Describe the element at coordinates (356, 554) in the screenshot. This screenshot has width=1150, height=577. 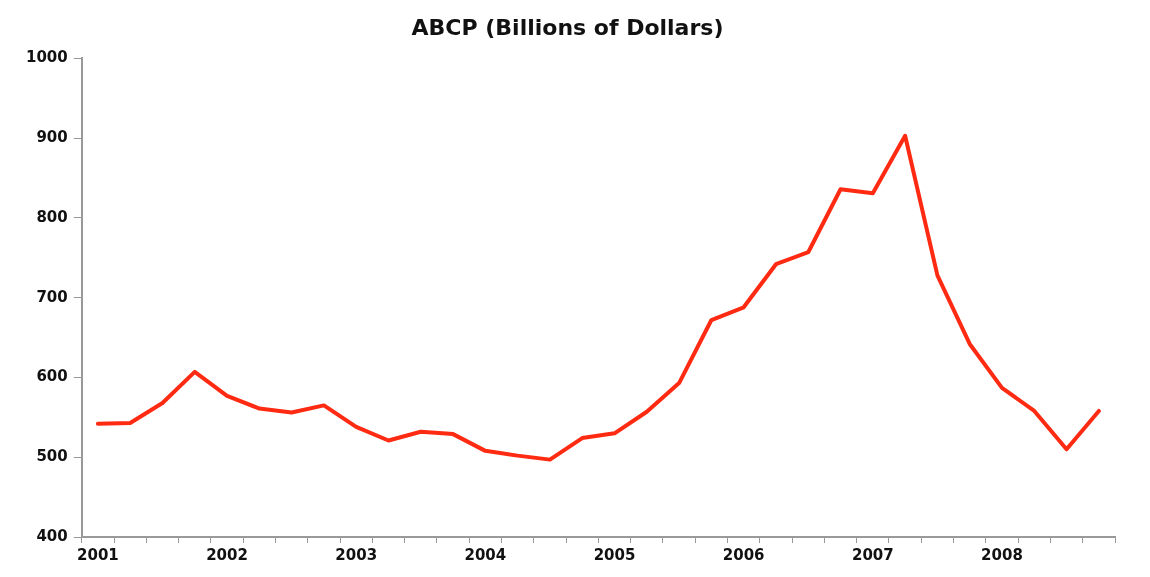
I see `x-tick-label: 2003` at that location.